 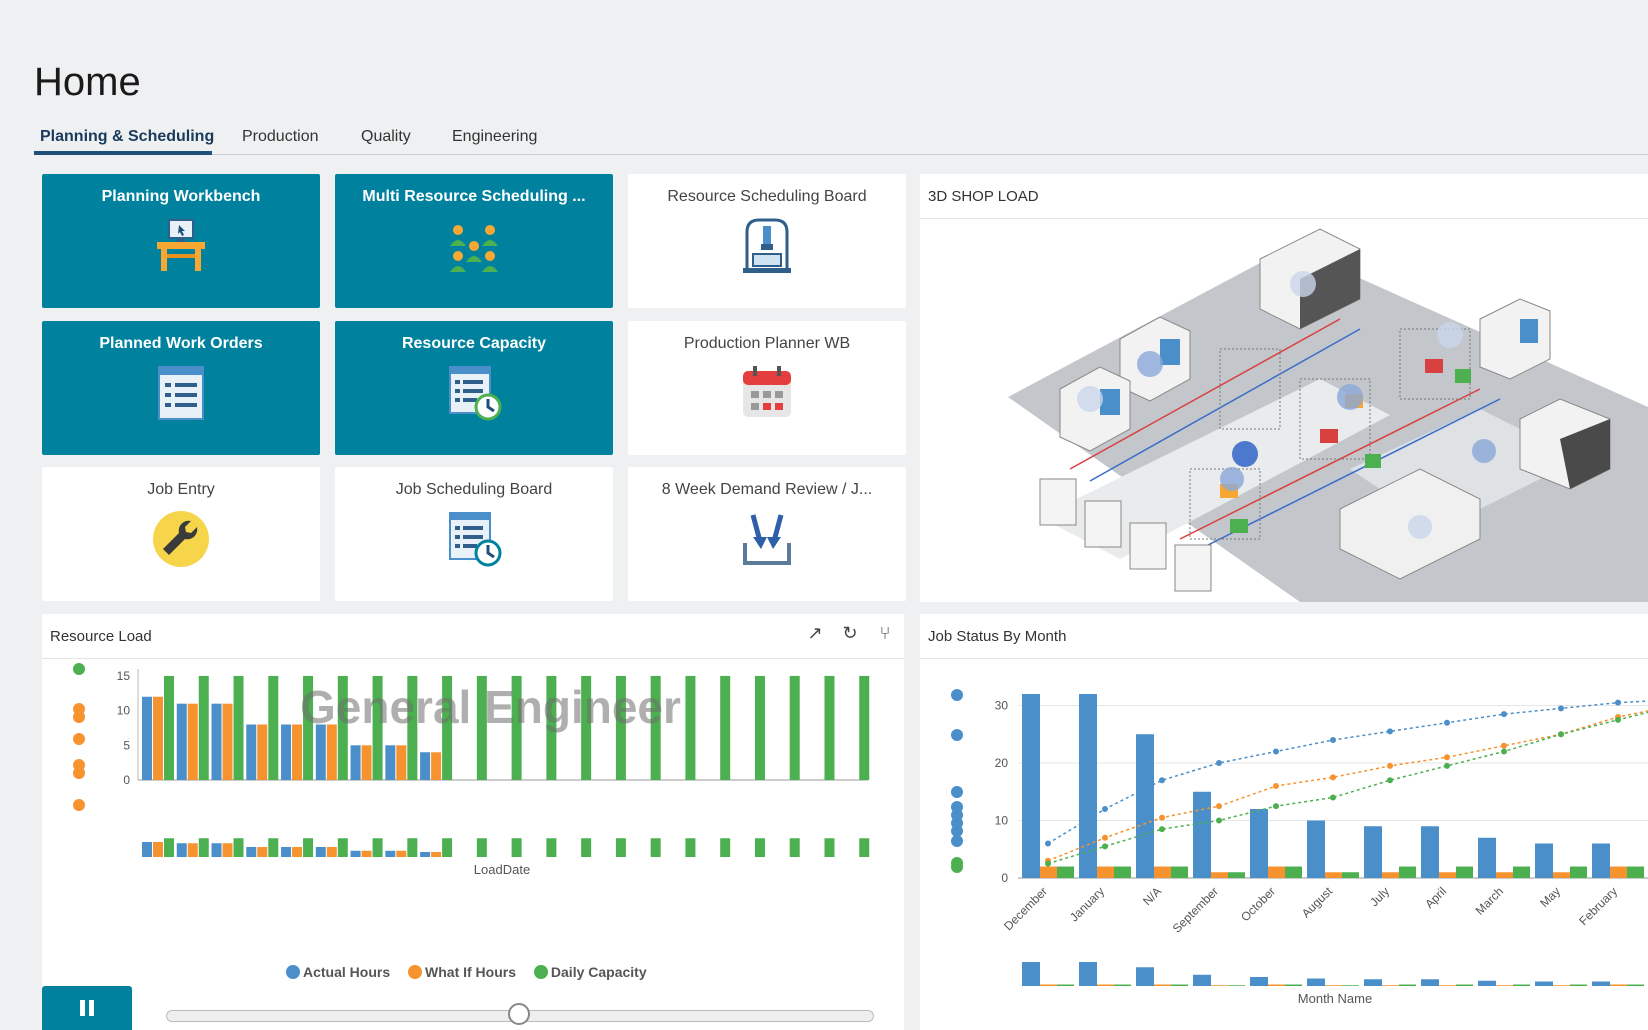 I want to click on tile-label: Job Scheduling Board, so click(x=474, y=489).